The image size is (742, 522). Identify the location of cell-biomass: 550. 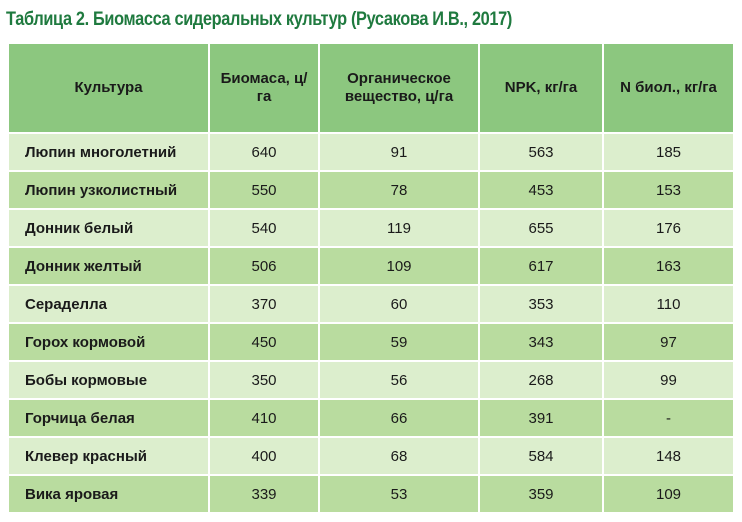
(264, 190).